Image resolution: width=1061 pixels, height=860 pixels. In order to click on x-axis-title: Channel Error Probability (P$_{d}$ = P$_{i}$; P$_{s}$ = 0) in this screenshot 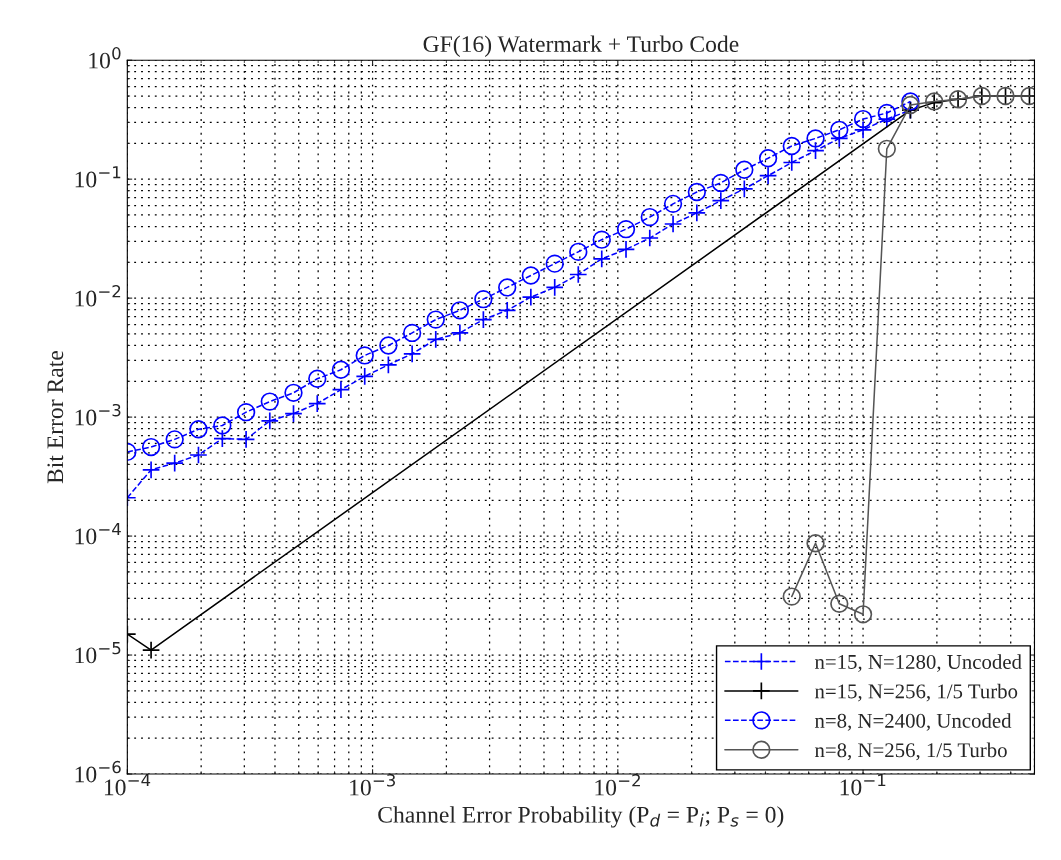, I will do `click(581, 817)`.